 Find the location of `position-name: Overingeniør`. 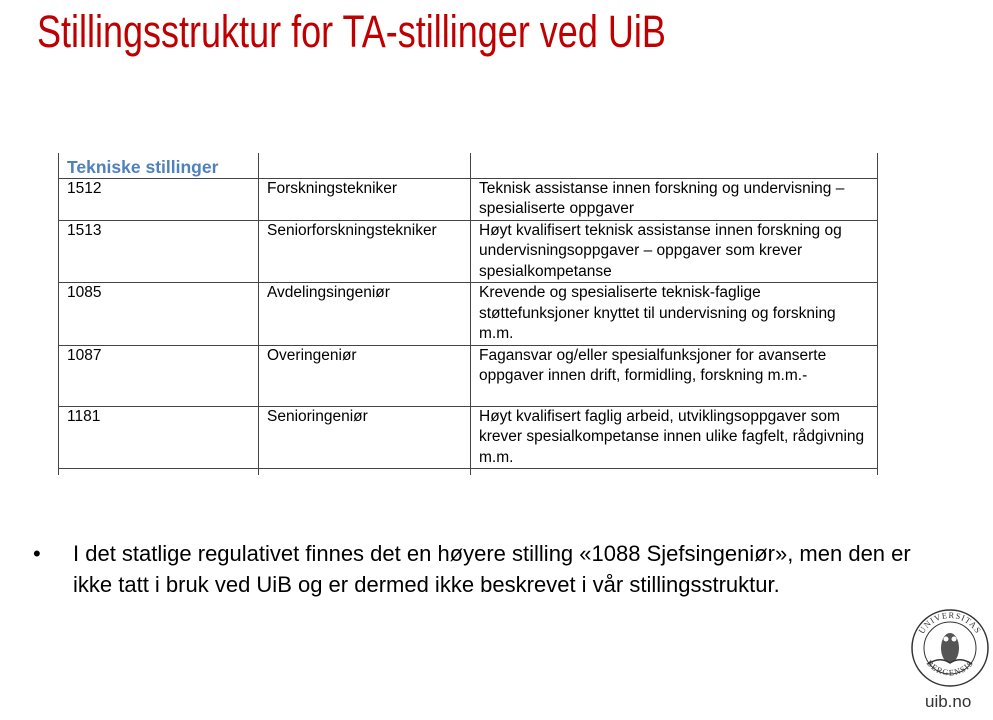

position-name: Overingeniør is located at coordinates (364, 375).